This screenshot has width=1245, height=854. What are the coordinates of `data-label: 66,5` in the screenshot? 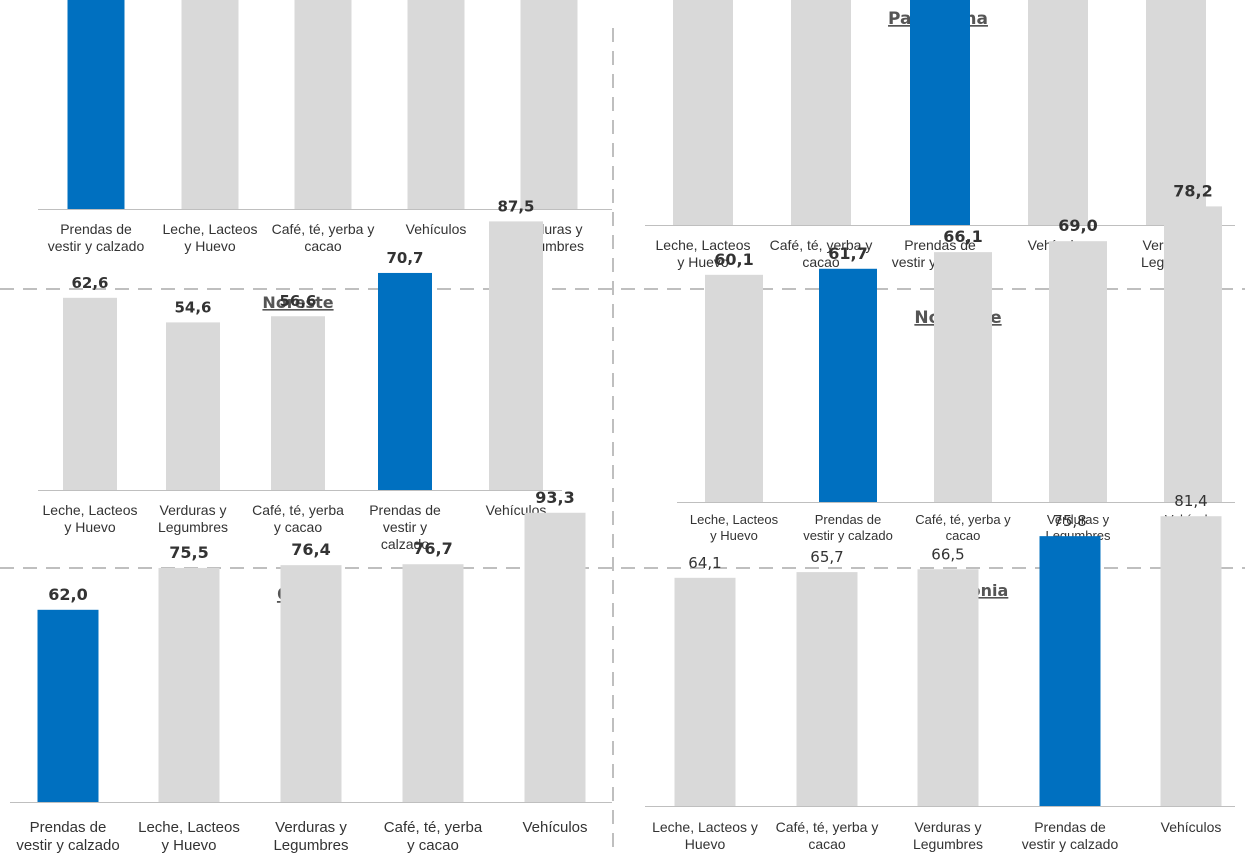 It's located at (947, 554).